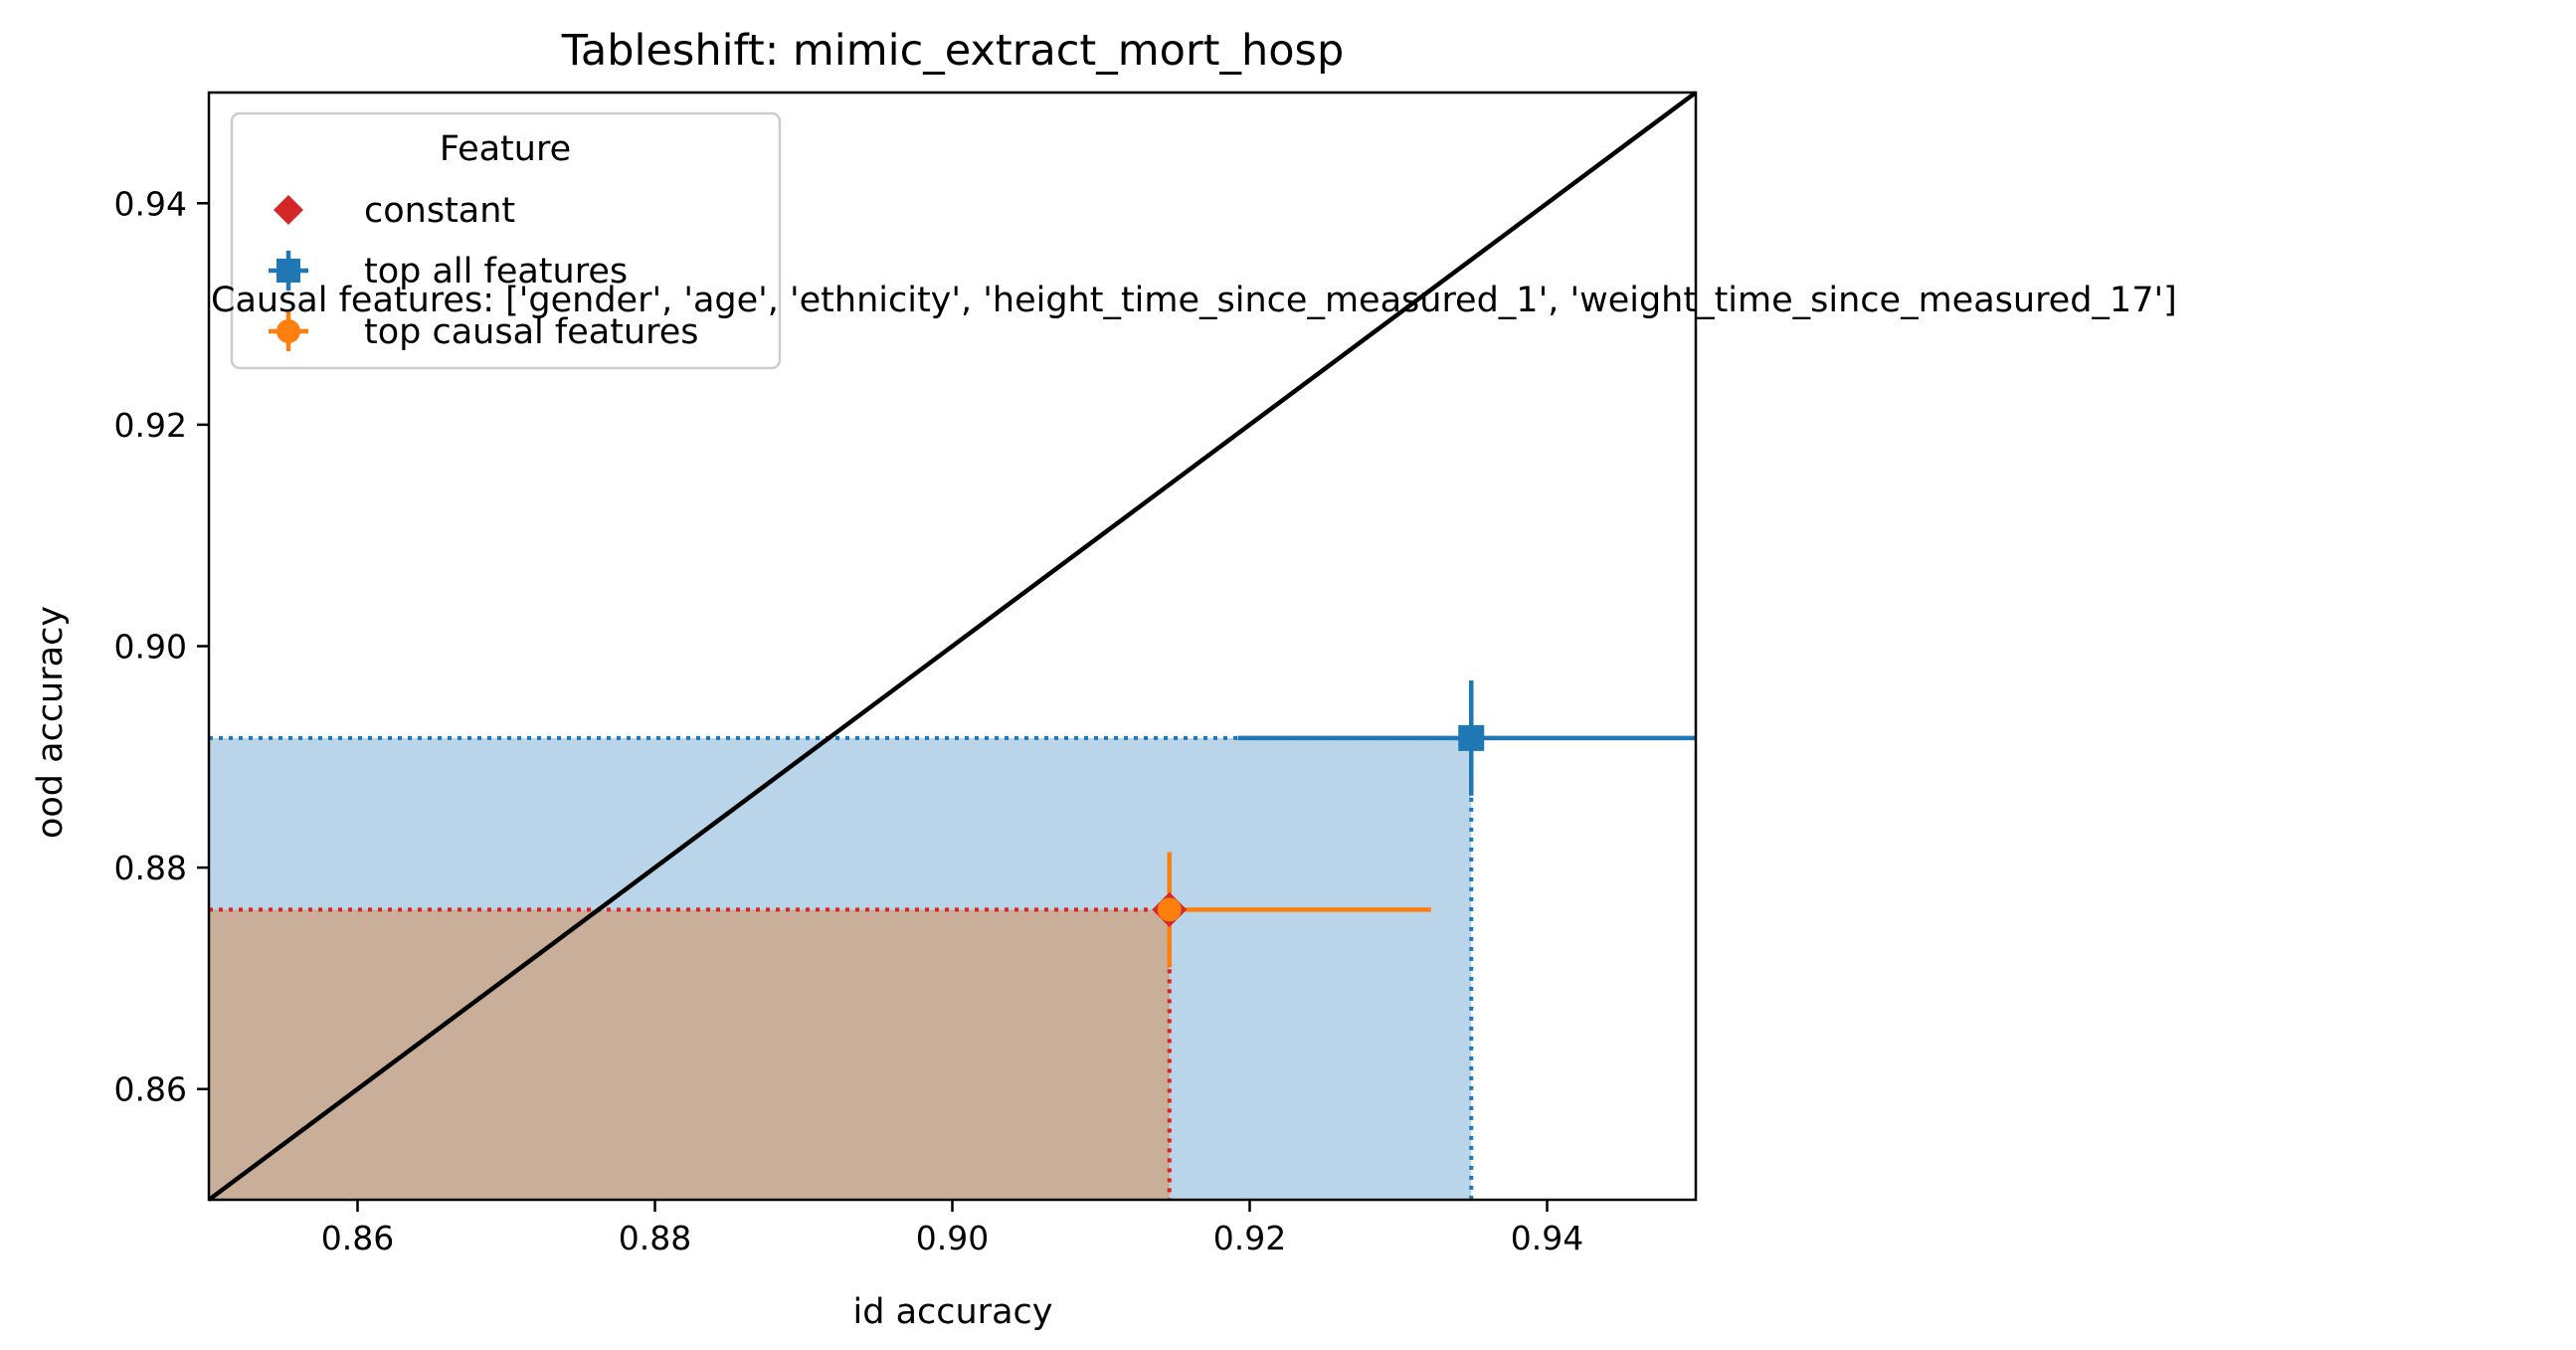 Image resolution: width=2576 pixels, height=1350 pixels. Describe the element at coordinates (1547, 1238) in the screenshot. I see `x-tick-label-4: 0.94` at that location.